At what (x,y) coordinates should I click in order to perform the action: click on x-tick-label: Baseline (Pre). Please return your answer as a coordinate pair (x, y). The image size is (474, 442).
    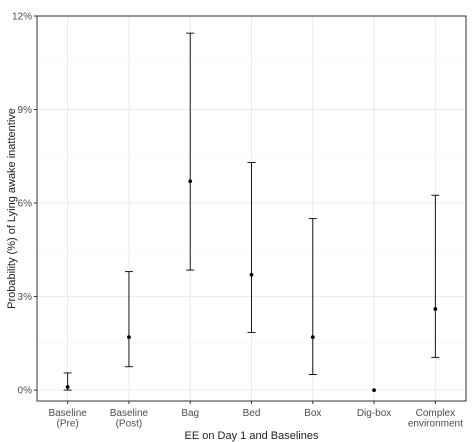
    Looking at the image, I should click on (67, 419).